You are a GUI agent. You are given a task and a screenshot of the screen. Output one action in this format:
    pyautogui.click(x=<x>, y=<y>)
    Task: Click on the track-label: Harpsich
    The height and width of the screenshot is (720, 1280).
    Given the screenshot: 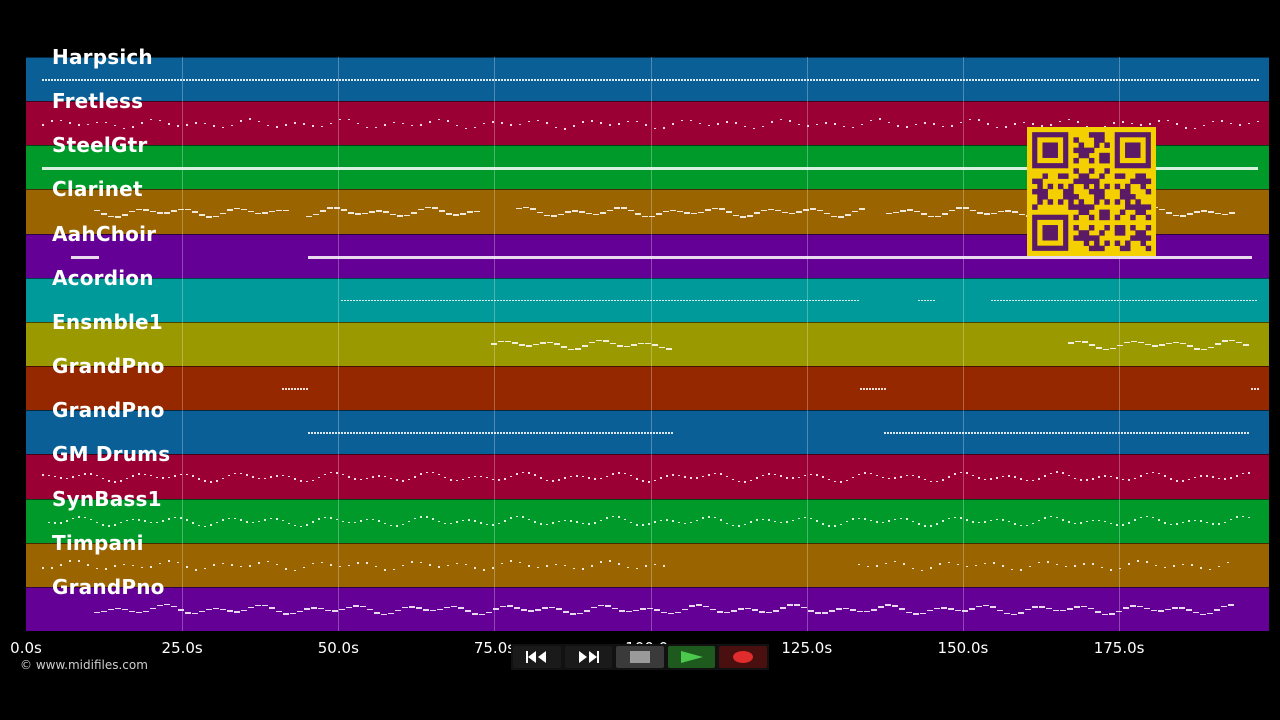 What is the action you would take?
    pyautogui.click(x=102, y=57)
    